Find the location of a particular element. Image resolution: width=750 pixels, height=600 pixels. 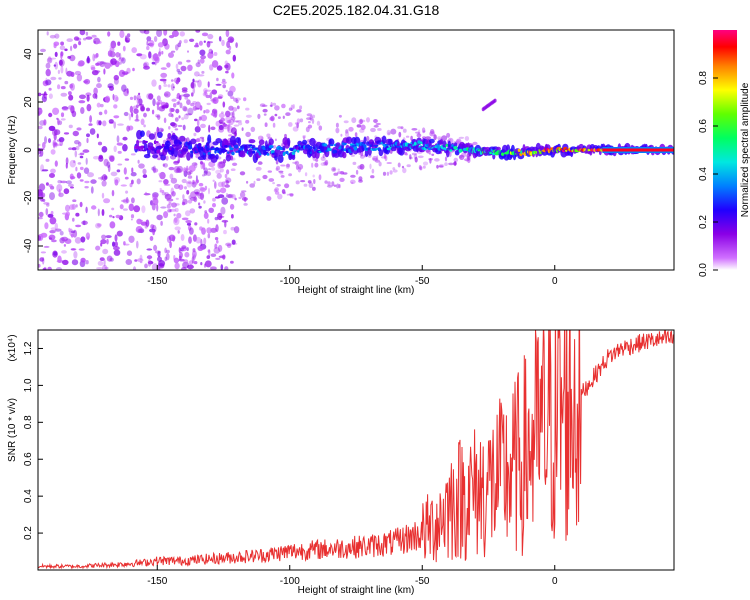

bottom-y-tick-label: 0.2 is located at coordinates (28, 533).